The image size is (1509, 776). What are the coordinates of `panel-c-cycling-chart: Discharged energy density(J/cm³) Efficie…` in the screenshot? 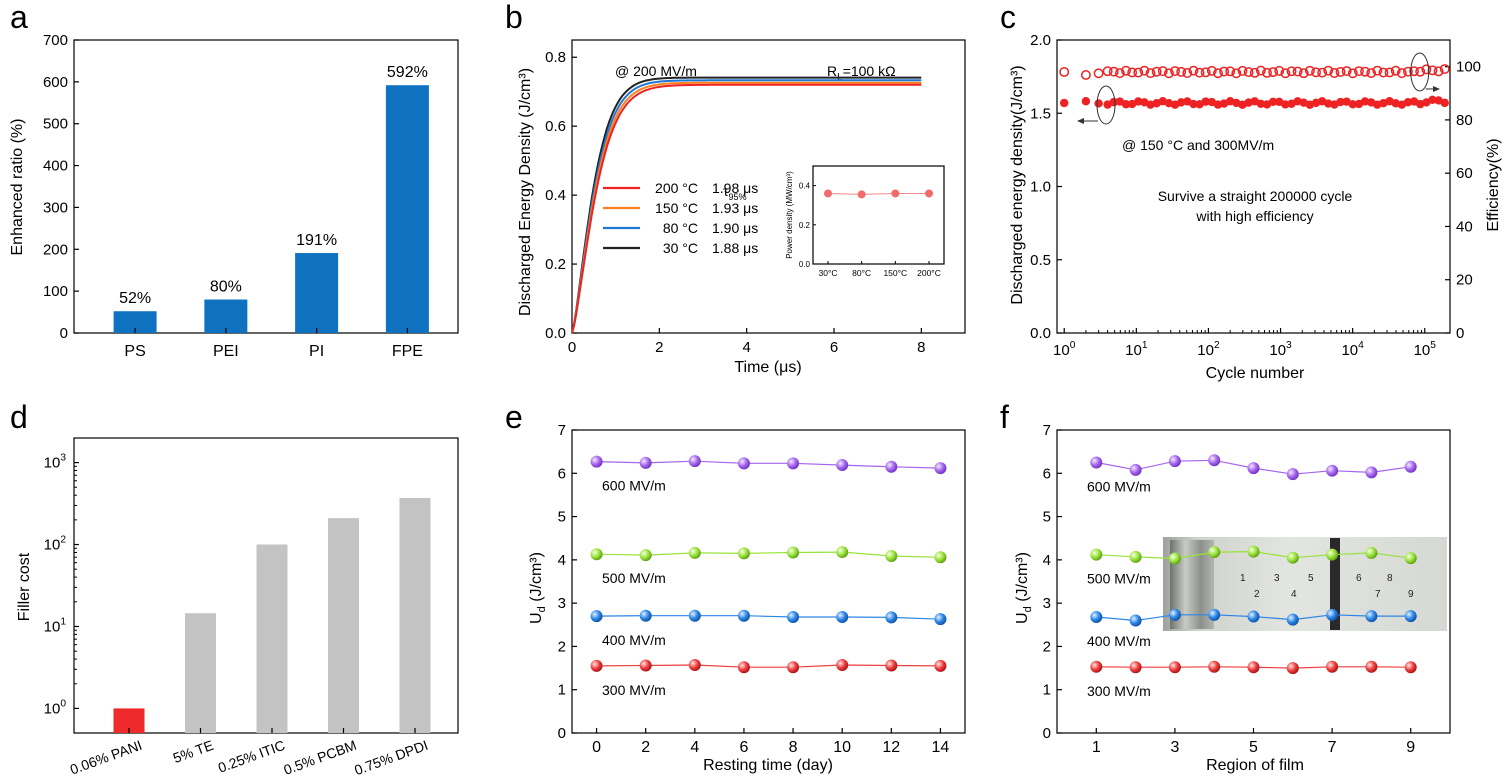 It's located at (1255, 207).